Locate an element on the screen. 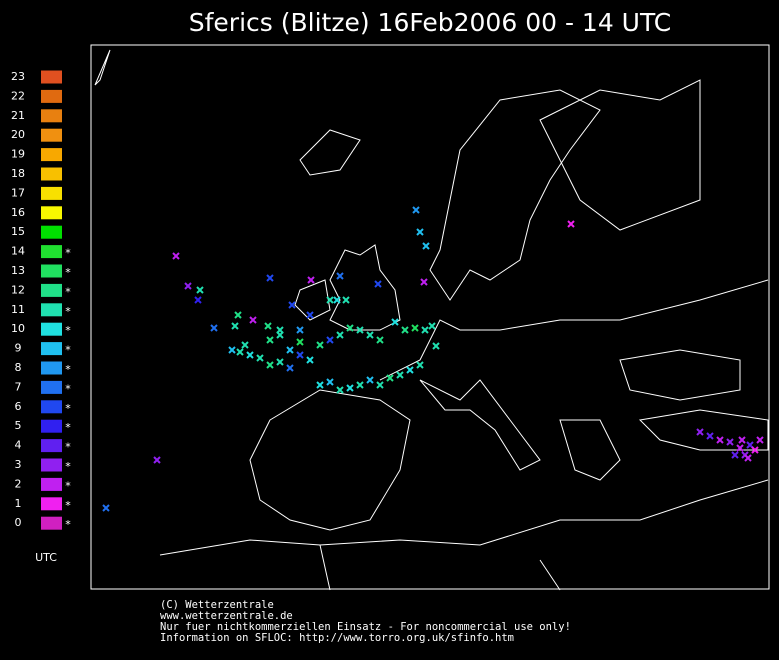  legend-hour: 7 is located at coordinates (18, 386).